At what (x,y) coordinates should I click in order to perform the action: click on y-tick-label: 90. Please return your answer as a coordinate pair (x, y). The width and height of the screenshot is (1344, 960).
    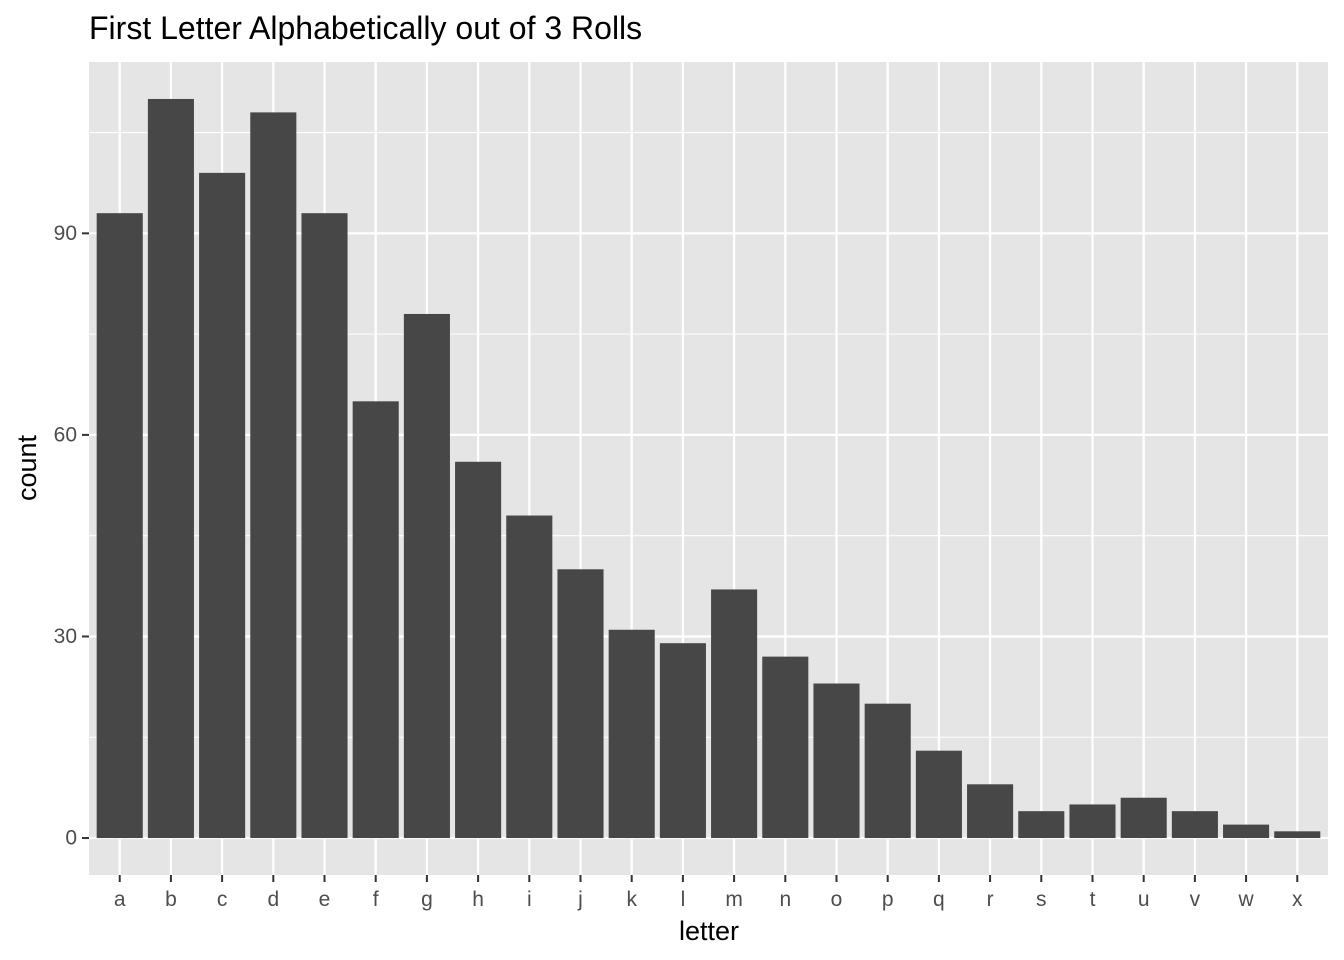
    Looking at the image, I should click on (65, 233).